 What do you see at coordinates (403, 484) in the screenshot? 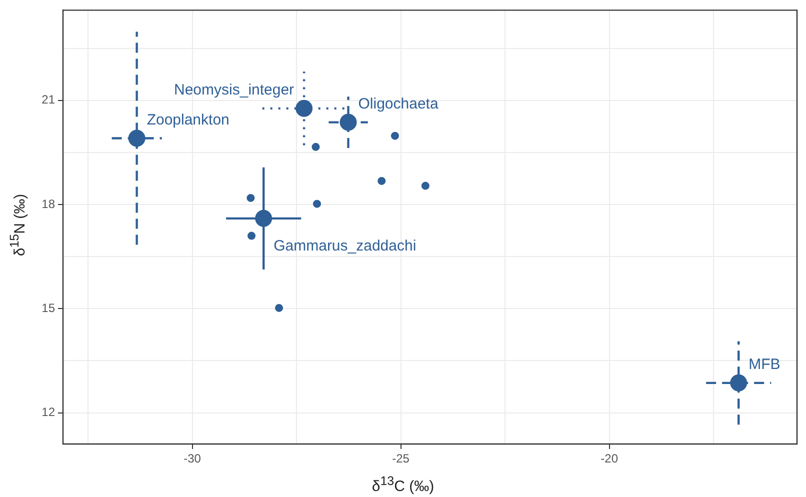
I see `x-axis-title: δ$^{13}$C (‰)` at bounding box center [403, 484].